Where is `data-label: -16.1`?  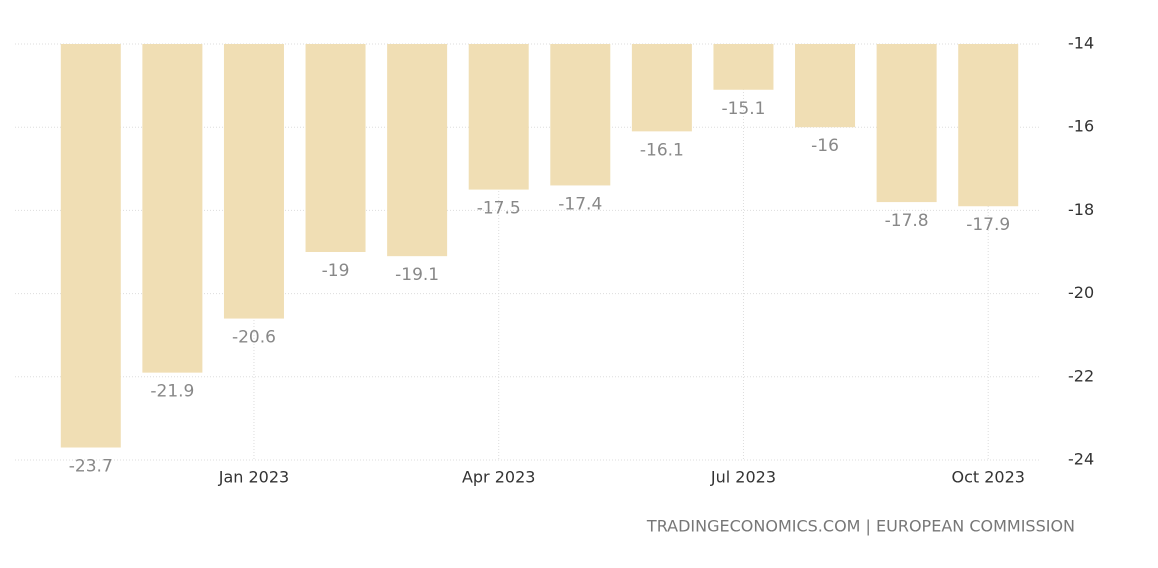
data-label: -16.1 is located at coordinates (662, 150).